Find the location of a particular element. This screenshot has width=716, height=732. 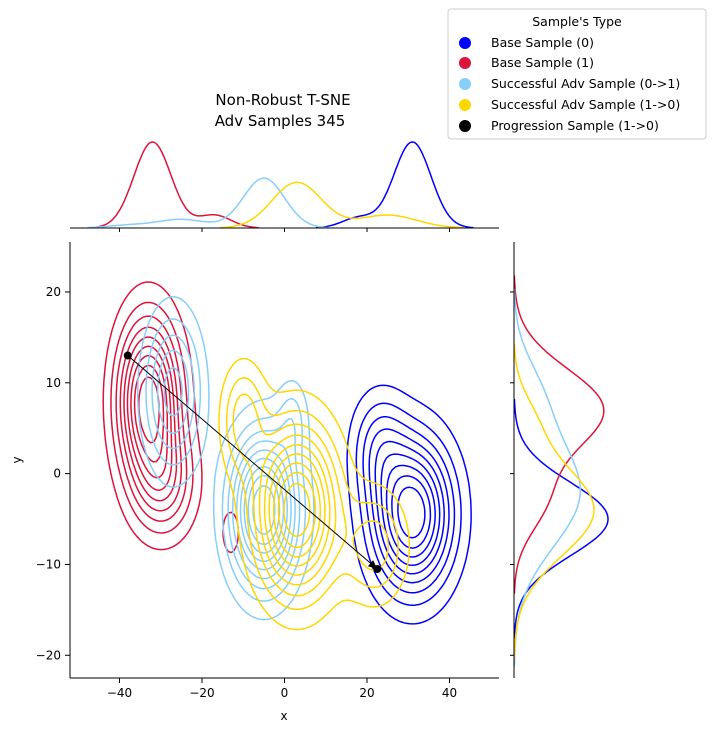

x-tick-label: 0 is located at coordinates (285, 693).